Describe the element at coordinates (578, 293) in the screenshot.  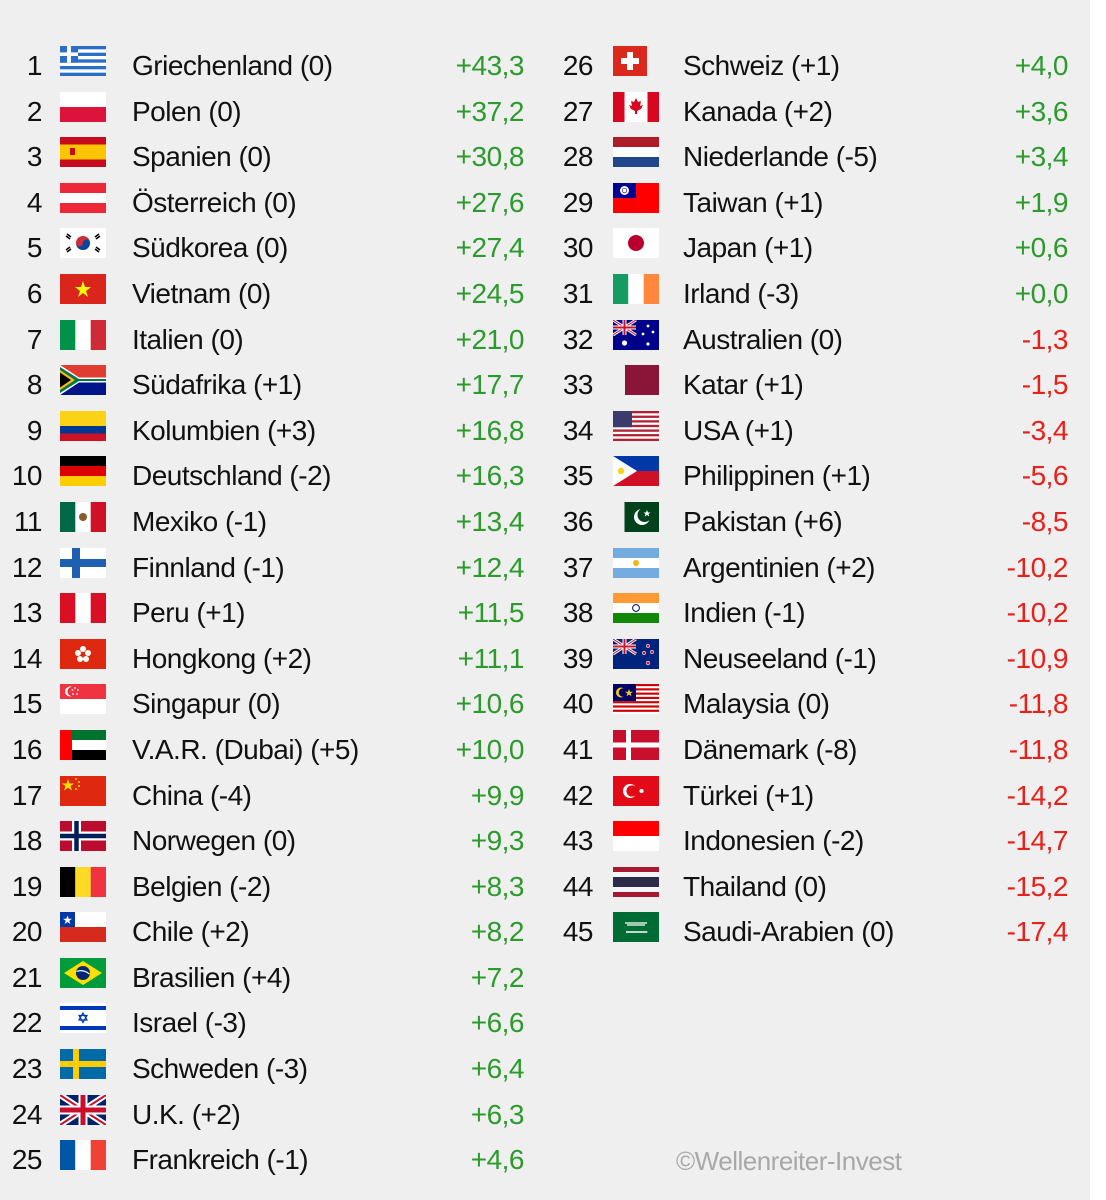
I see `rank-number: 31` at that location.